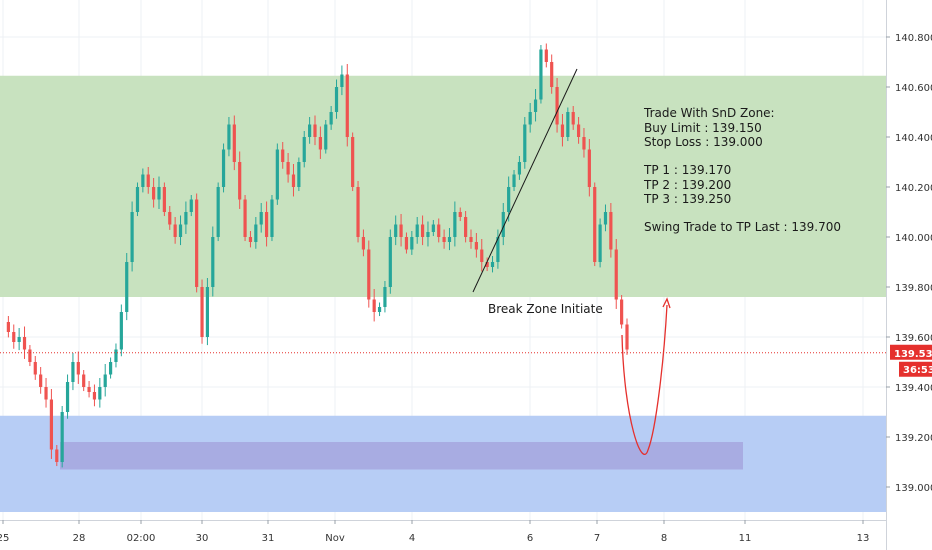  I want to click on price-tick-label: 139.000, so click(913, 488).